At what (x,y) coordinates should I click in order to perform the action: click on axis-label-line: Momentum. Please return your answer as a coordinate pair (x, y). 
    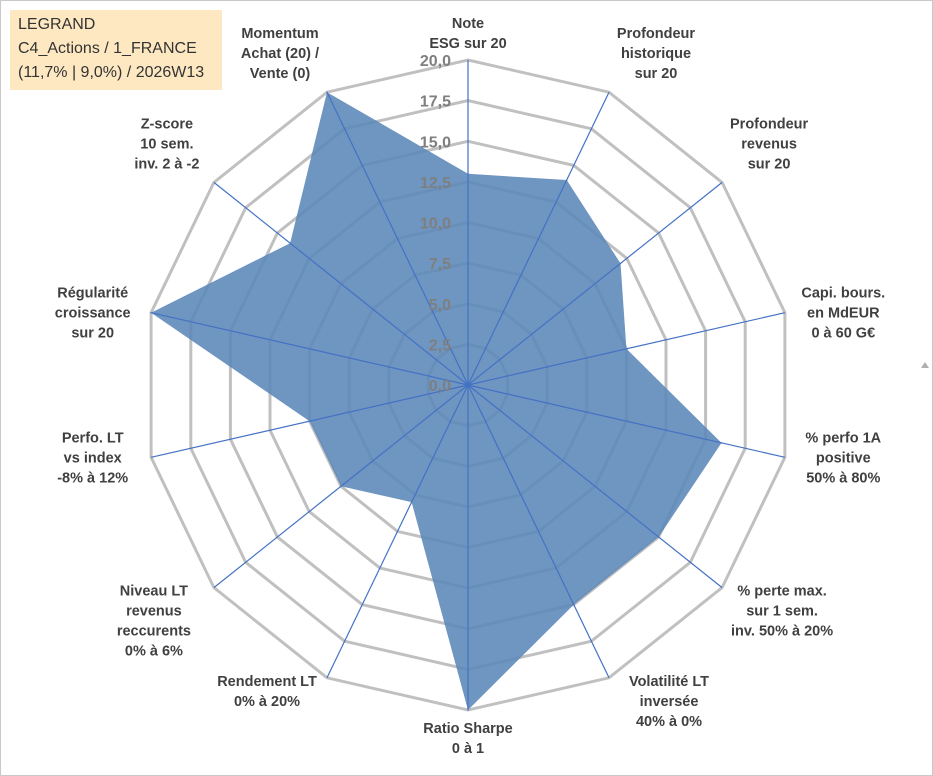
    Looking at the image, I should click on (279, 34).